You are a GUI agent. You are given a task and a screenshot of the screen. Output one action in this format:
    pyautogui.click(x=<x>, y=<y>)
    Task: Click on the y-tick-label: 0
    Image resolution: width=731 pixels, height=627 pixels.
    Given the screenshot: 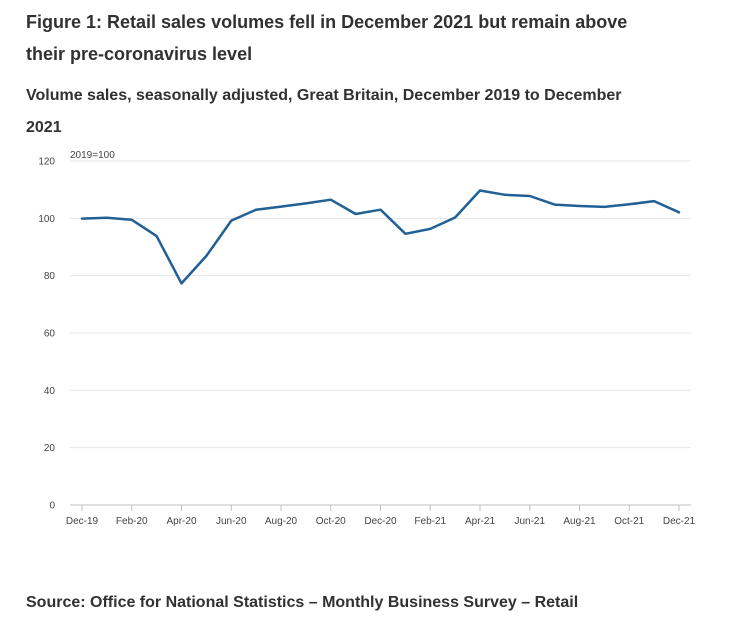 What is the action you would take?
    pyautogui.click(x=52, y=506)
    